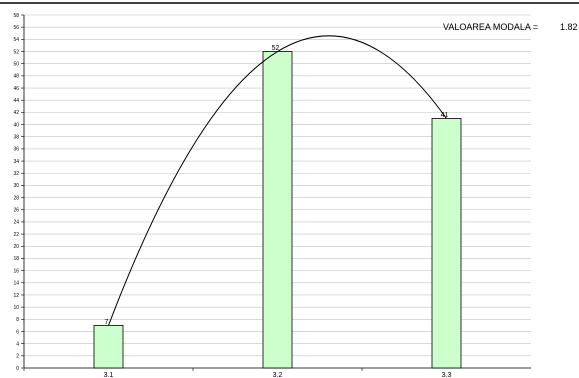  I want to click on y-tick-label: 34, so click(16, 162).